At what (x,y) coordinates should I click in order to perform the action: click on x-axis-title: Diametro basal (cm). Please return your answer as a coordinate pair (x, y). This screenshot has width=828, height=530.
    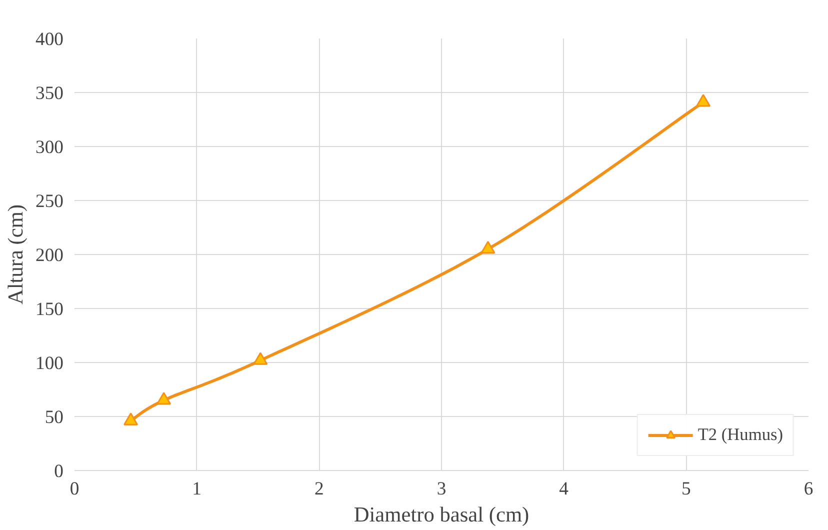
    Looking at the image, I should click on (442, 514).